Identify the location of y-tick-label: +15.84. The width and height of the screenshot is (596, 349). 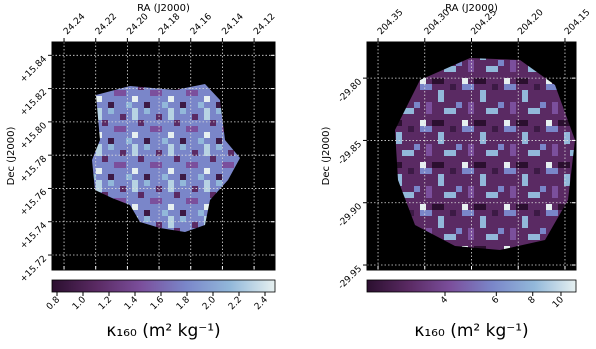
(33, 69).